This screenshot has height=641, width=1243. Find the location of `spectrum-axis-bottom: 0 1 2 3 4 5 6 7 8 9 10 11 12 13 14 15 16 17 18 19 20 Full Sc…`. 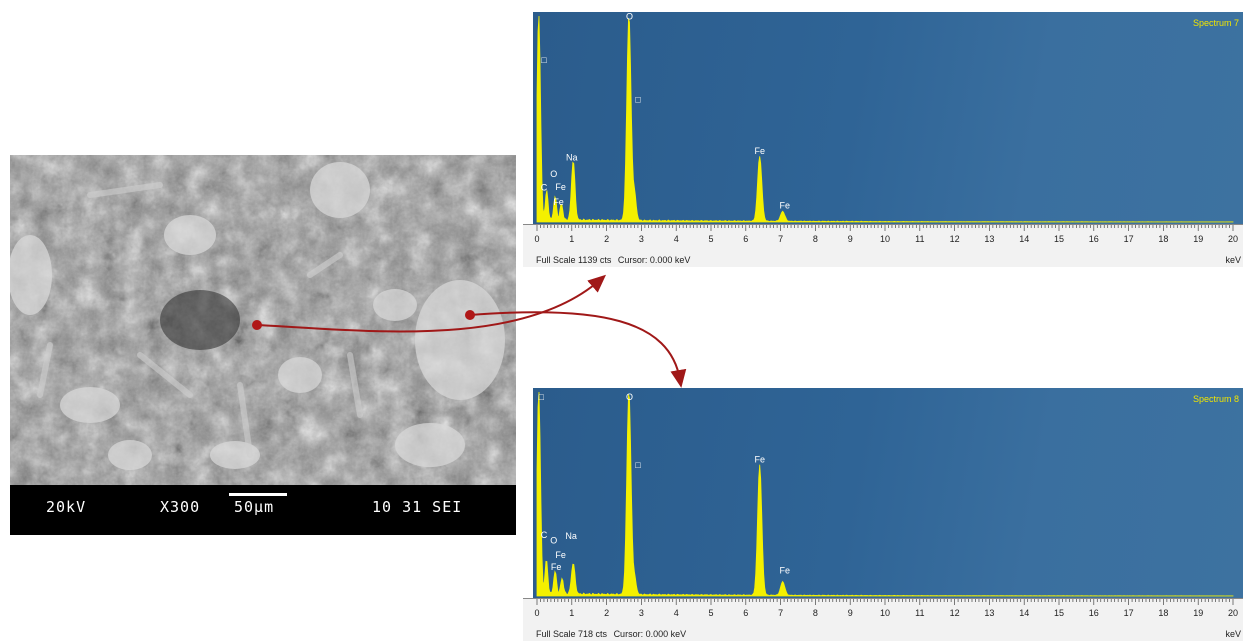

spectrum-axis-bottom: 0 1 2 3 4 5 6 7 8 9 10 11 12 13 14 15 16 17 18 19 20 Full Sc… is located at coordinates (883, 619).